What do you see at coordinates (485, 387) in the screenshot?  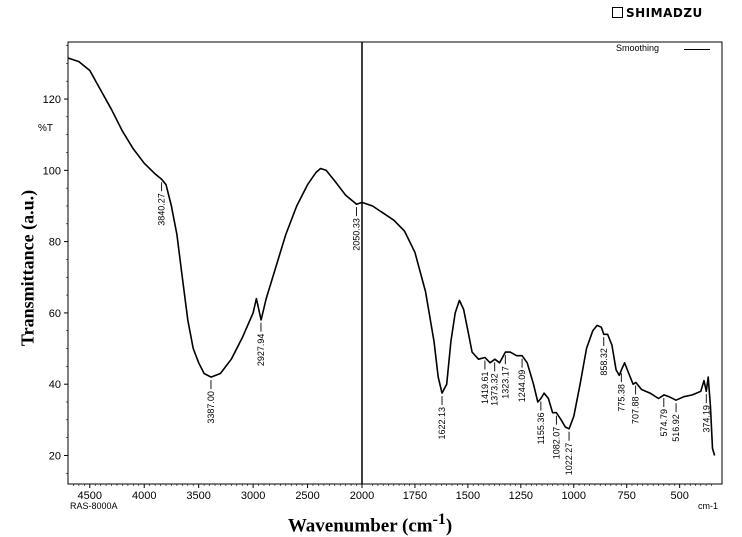 I see `peak-label: 1419.61` at bounding box center [485, 387].